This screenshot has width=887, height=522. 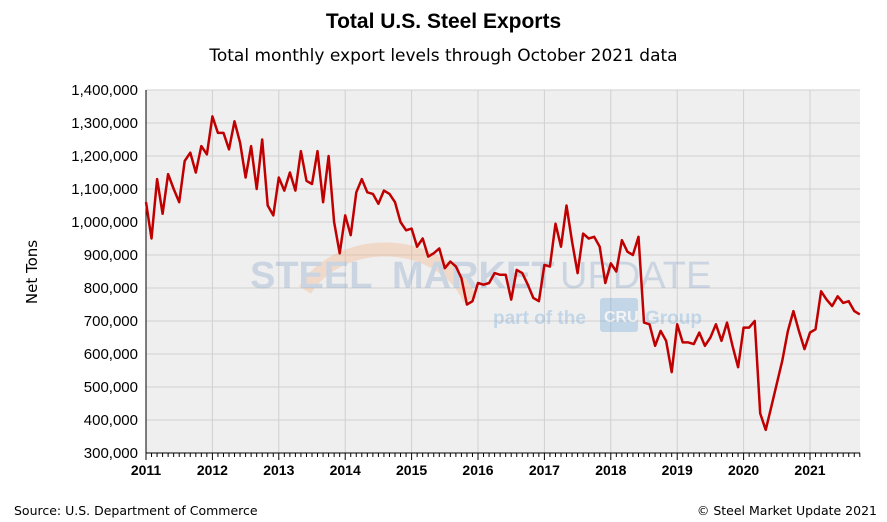 What do you see at coordinates (473, 276) in the screenshot?
I see `watermark-market: MARKET` at bounding box center [473, 276].